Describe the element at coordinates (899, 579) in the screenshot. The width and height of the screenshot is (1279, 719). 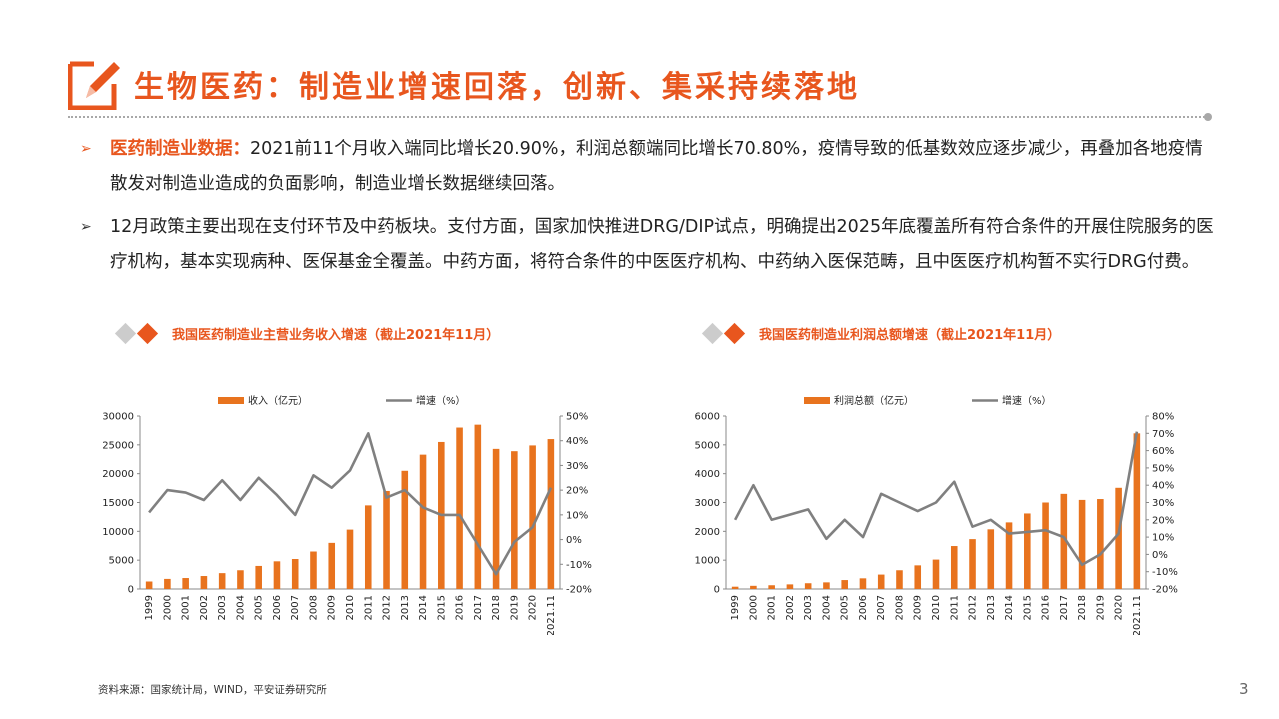
I see `bar-2008` at that location.